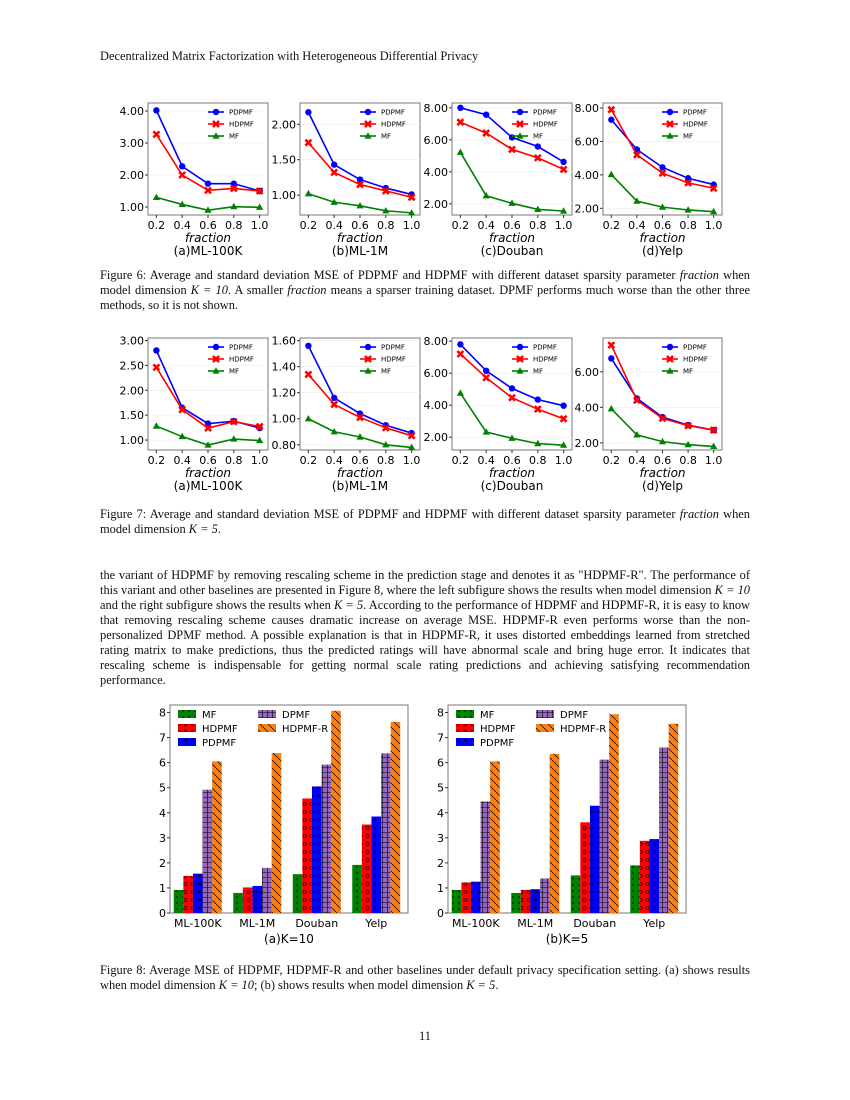 The width and height of the screenshot is (850, 1100). I want to click on page-number: 11, so click(425, 1036).